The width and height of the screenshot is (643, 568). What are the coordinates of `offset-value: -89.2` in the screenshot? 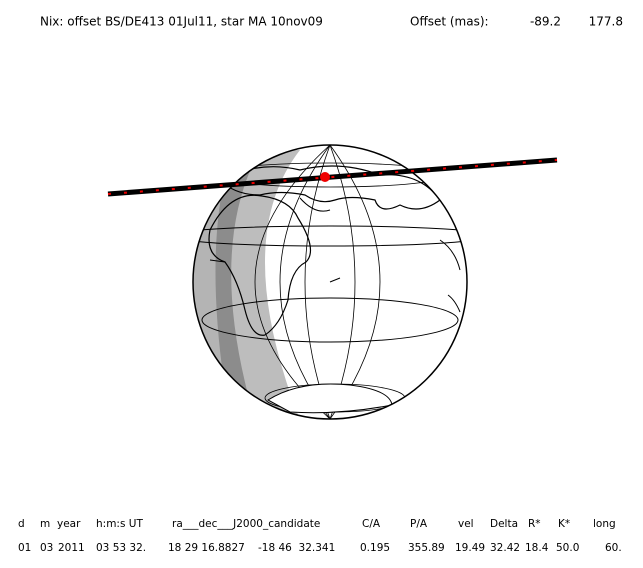 It's located at (545, 22).